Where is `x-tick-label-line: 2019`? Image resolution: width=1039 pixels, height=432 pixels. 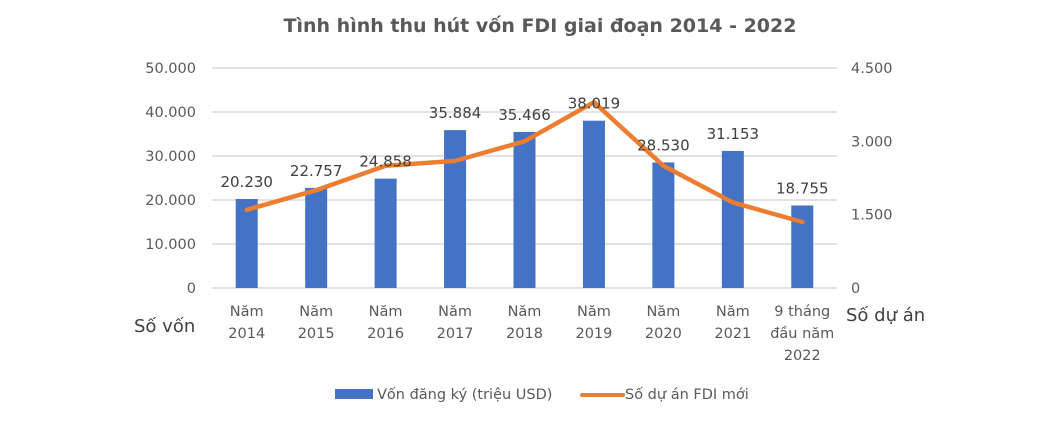 x-tick-label-line: 2019 is located at coordinates (593, 334).